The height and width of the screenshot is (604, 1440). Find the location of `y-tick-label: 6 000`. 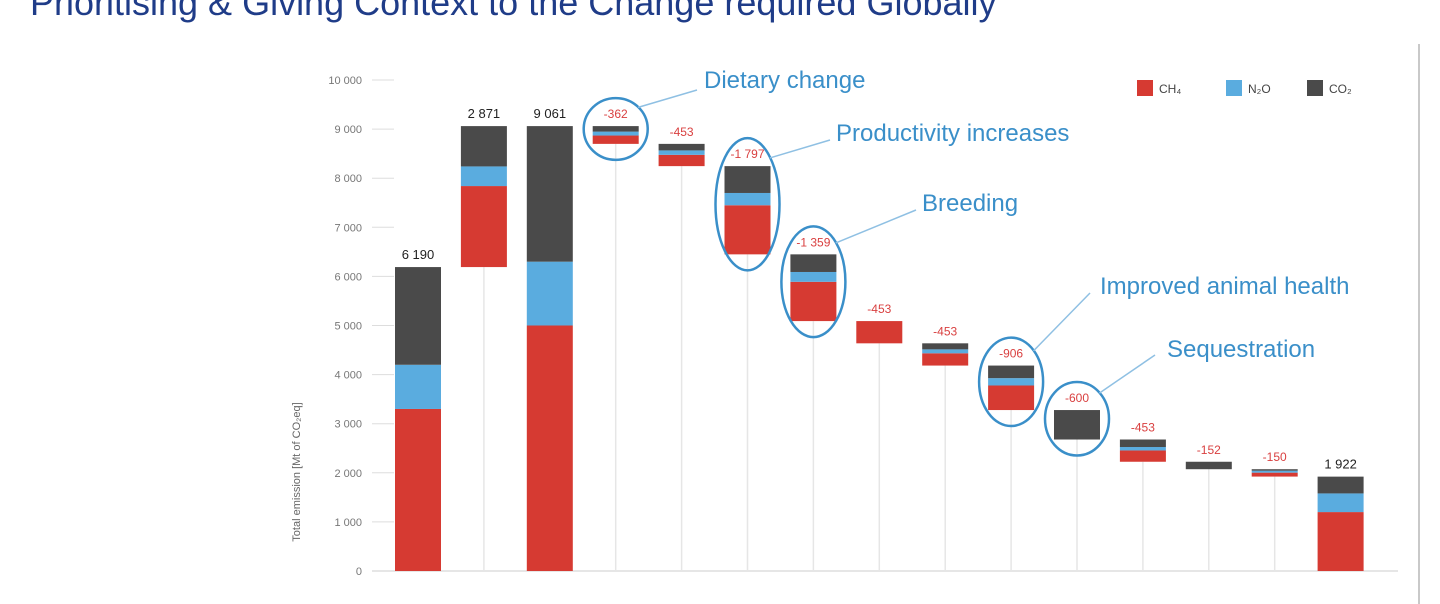

y-tick-label: 6 000 is located at coordinates (348, 277).